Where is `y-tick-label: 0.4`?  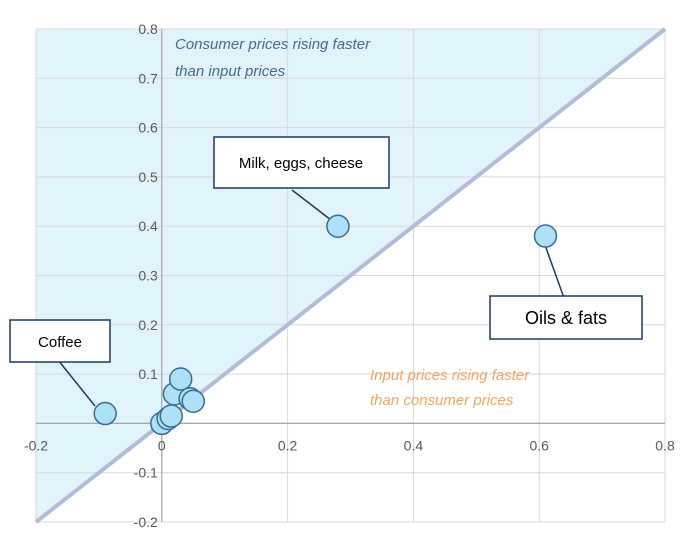 y-tick-label: 0.4 is located at coordinates (148, 226).